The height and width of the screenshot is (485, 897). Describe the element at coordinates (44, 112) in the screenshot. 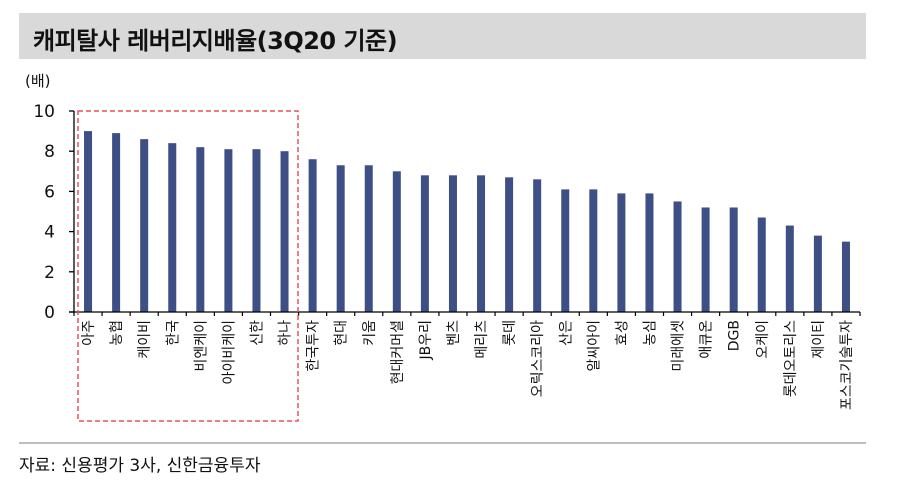

I see `y-tick-label: 10` at that location.